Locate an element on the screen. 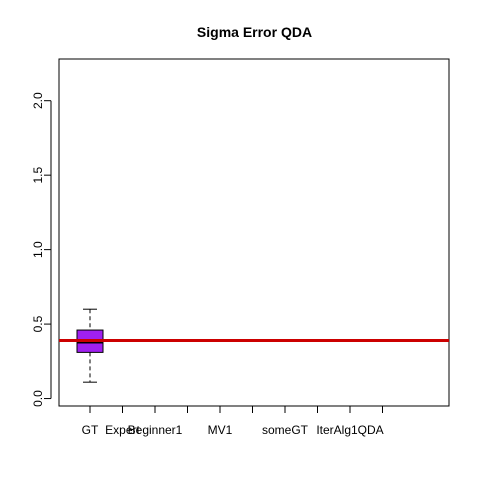 This screenshot has height=480, width=480. y-tick-label: 1.0 is located at coordinates (38, 249).